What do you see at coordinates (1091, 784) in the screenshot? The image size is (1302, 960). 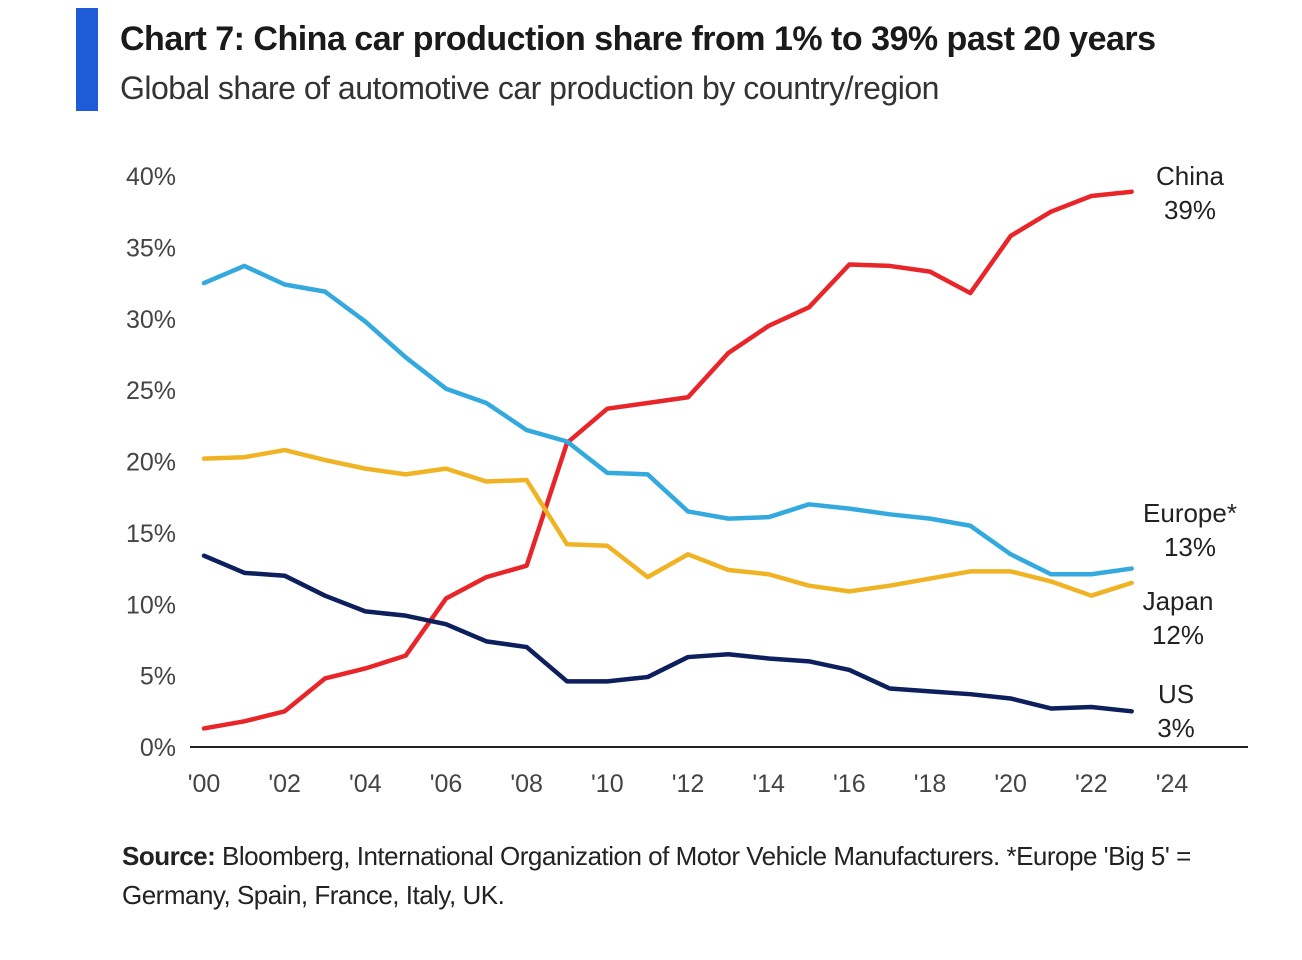 I see `x-tick-label: '22` at bounding box center [1091, 784].